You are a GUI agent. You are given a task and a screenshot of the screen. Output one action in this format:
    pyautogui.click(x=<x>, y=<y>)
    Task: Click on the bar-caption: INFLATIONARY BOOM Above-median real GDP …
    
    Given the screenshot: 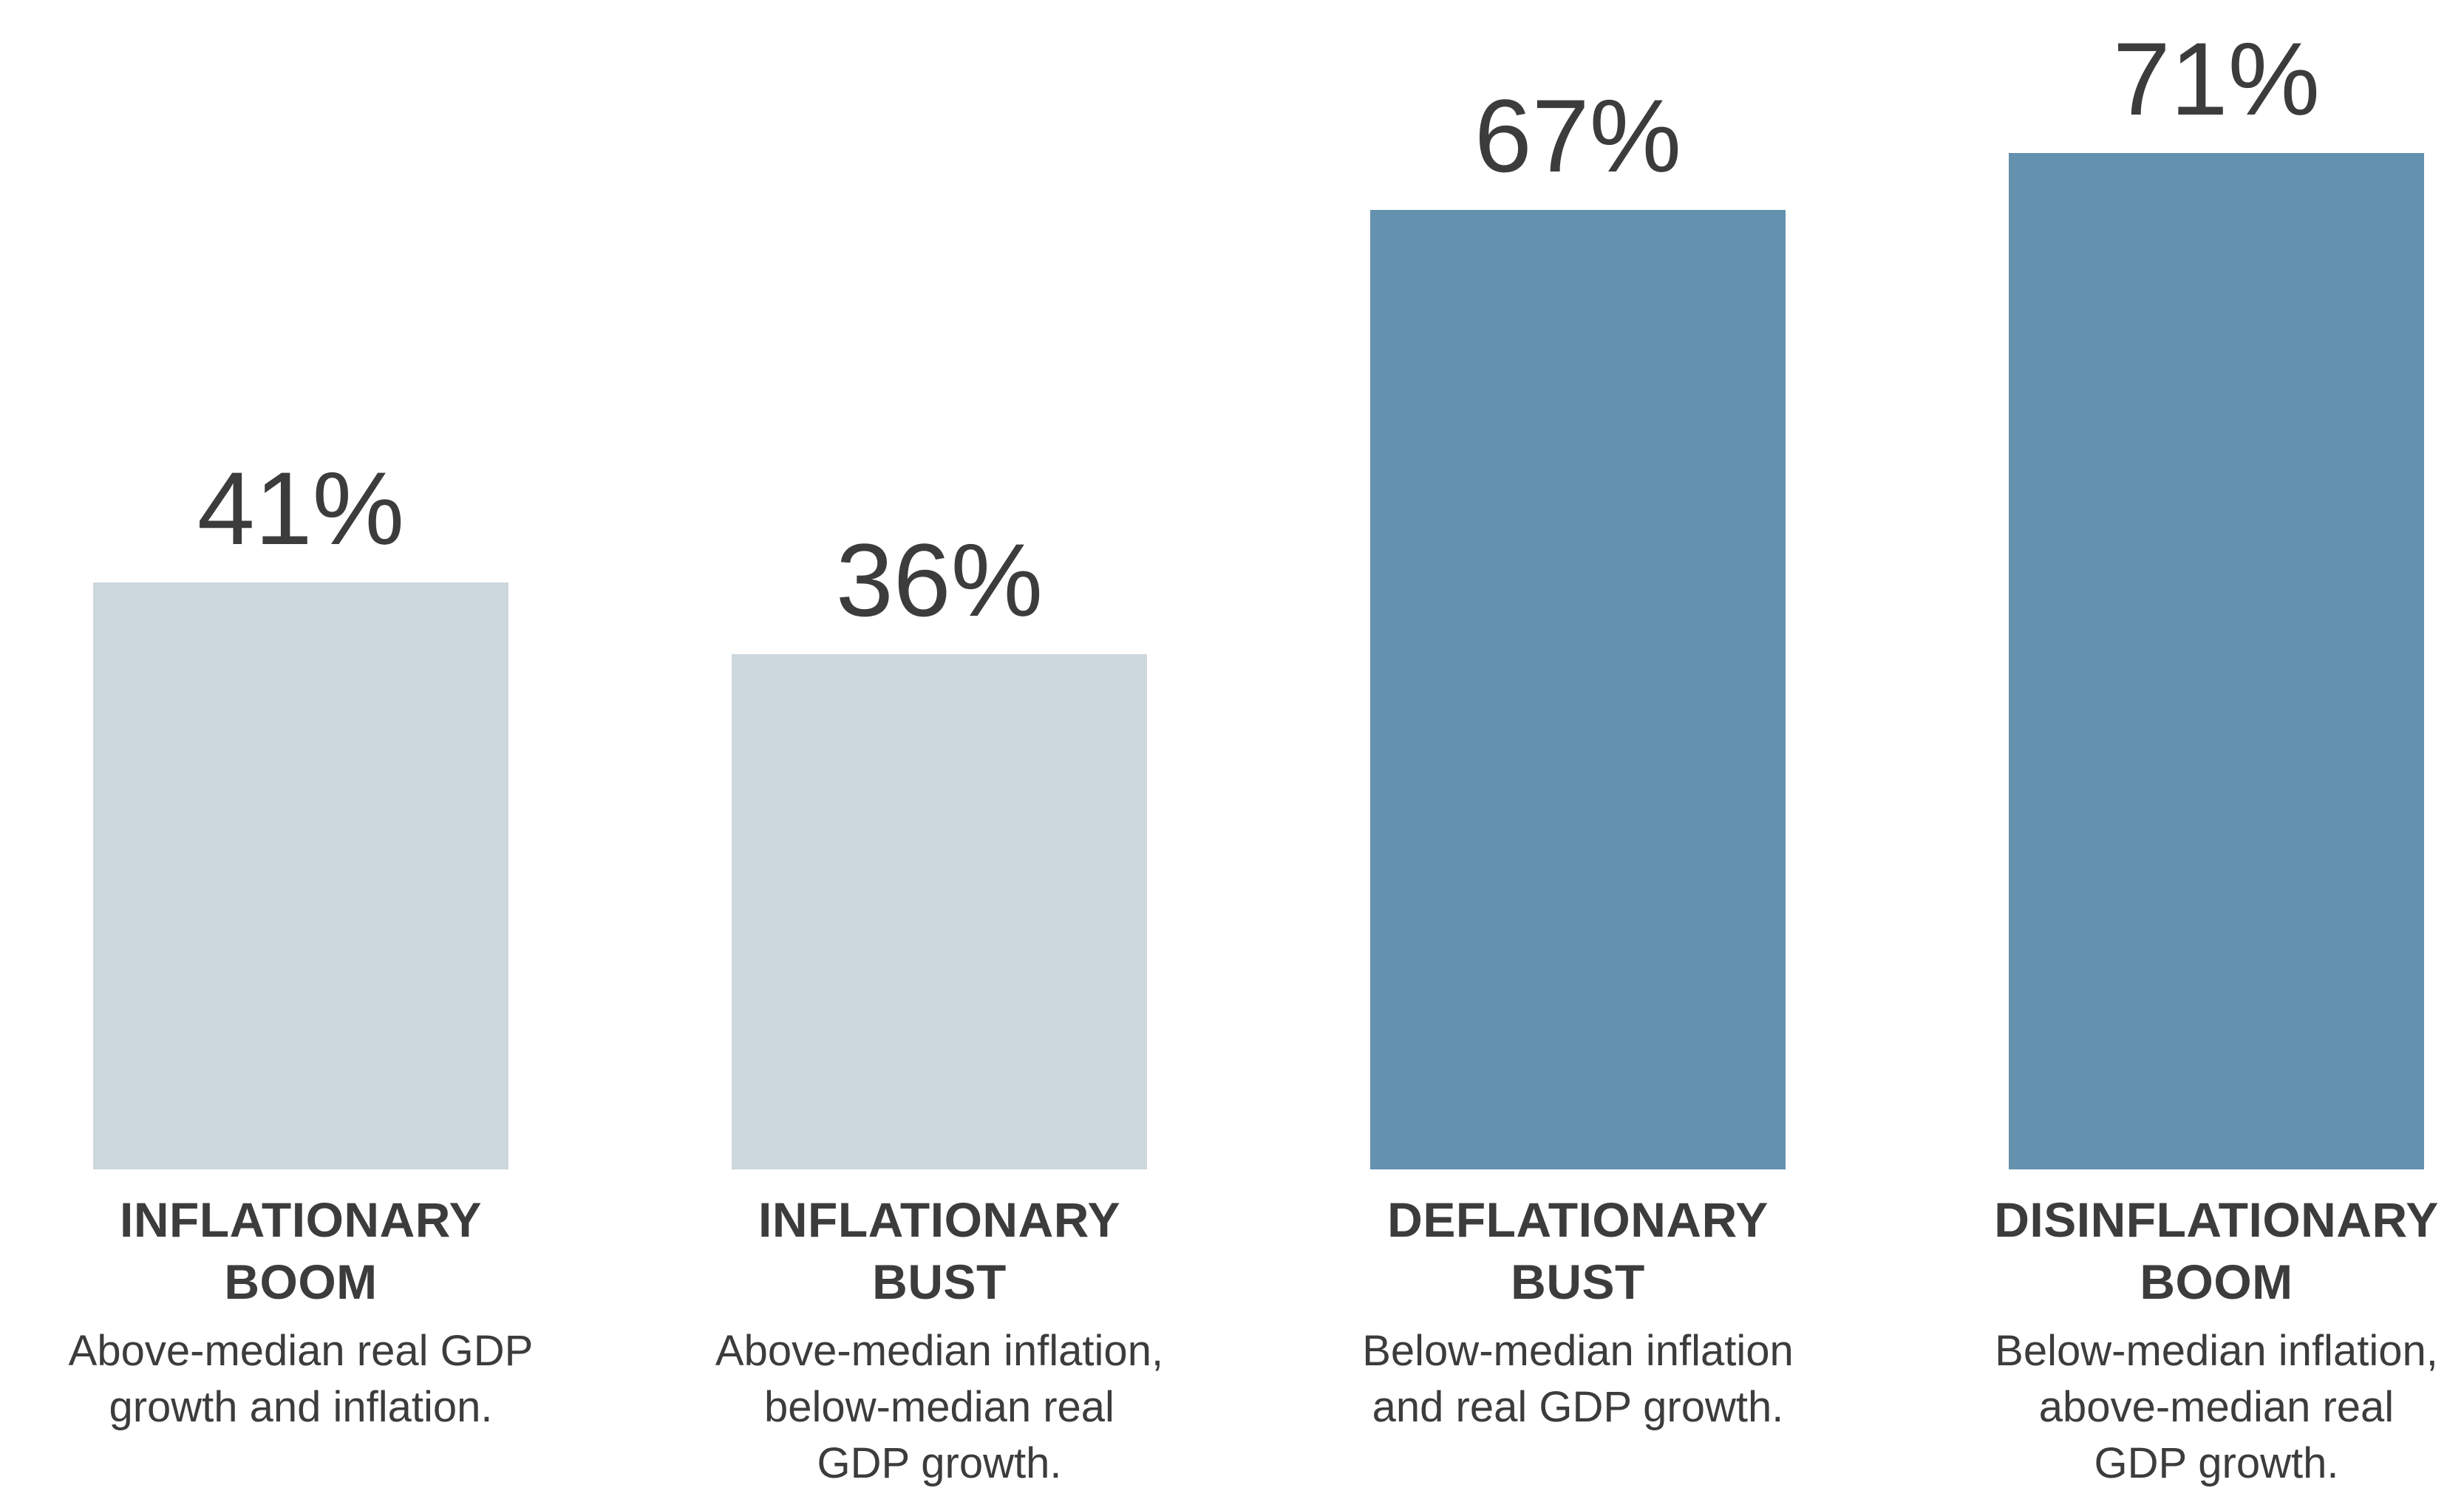 What is the action you would take?
    pyautogui.click(x=300, y=1312)
    